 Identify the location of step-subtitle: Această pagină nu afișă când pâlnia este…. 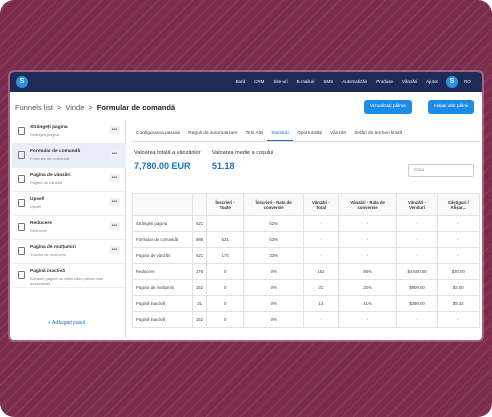
(66, 281).